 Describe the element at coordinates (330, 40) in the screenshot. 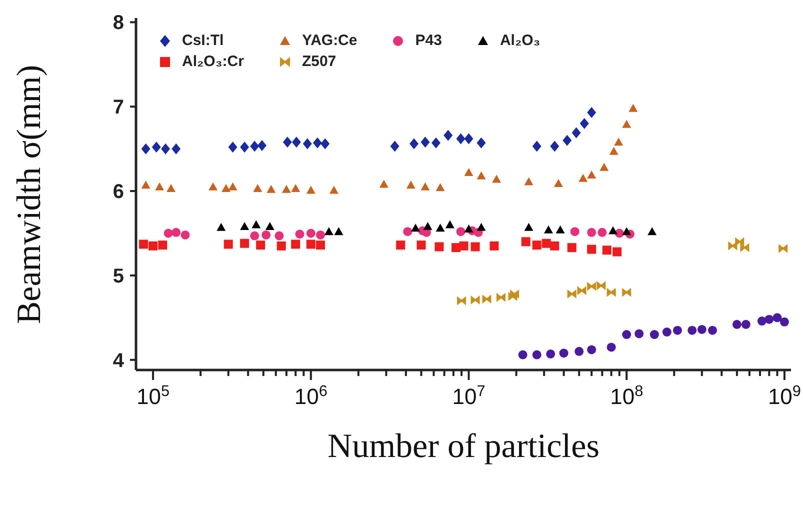

I see `legend-label: YAG:Ce` at that location.